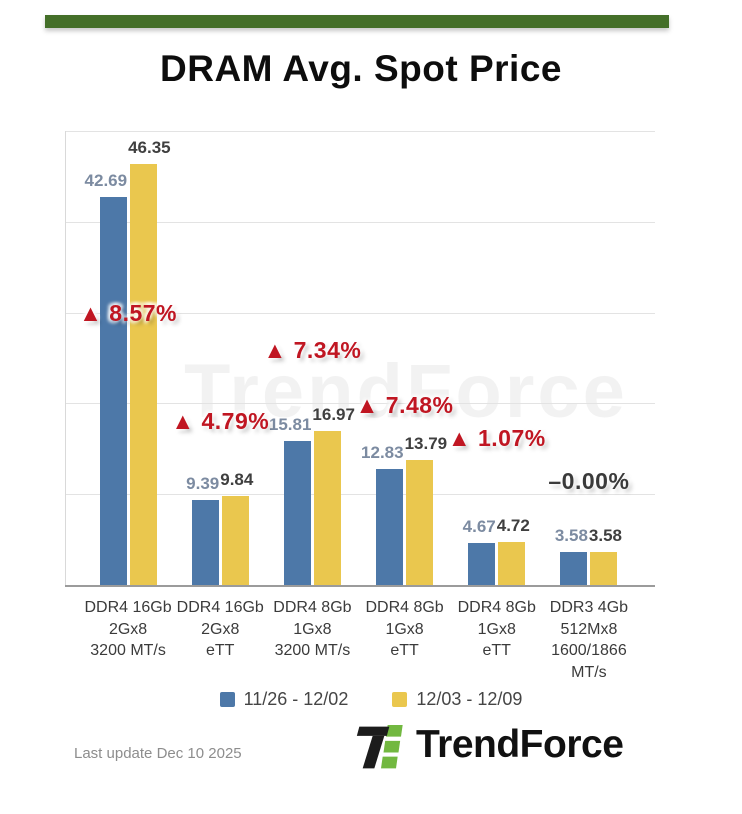 The image size is (742, 814). Describe the element at coordinates (158, 753) in the screenshot. I see `last-update-text: Last update Dec 10 2025` at that location.